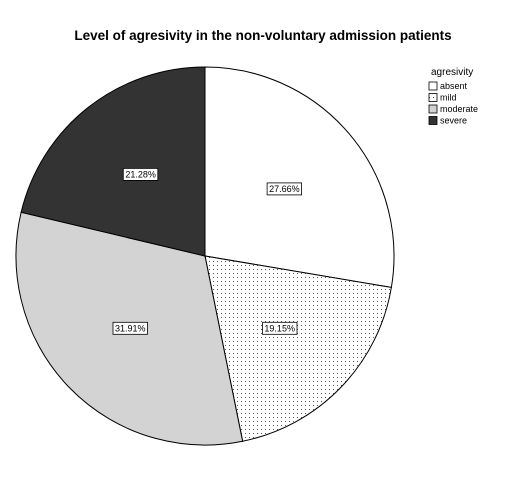 This screenshot has width=508, height=479. I want to click on pie-value-label-mild: 19.15%, so click(280, 328).